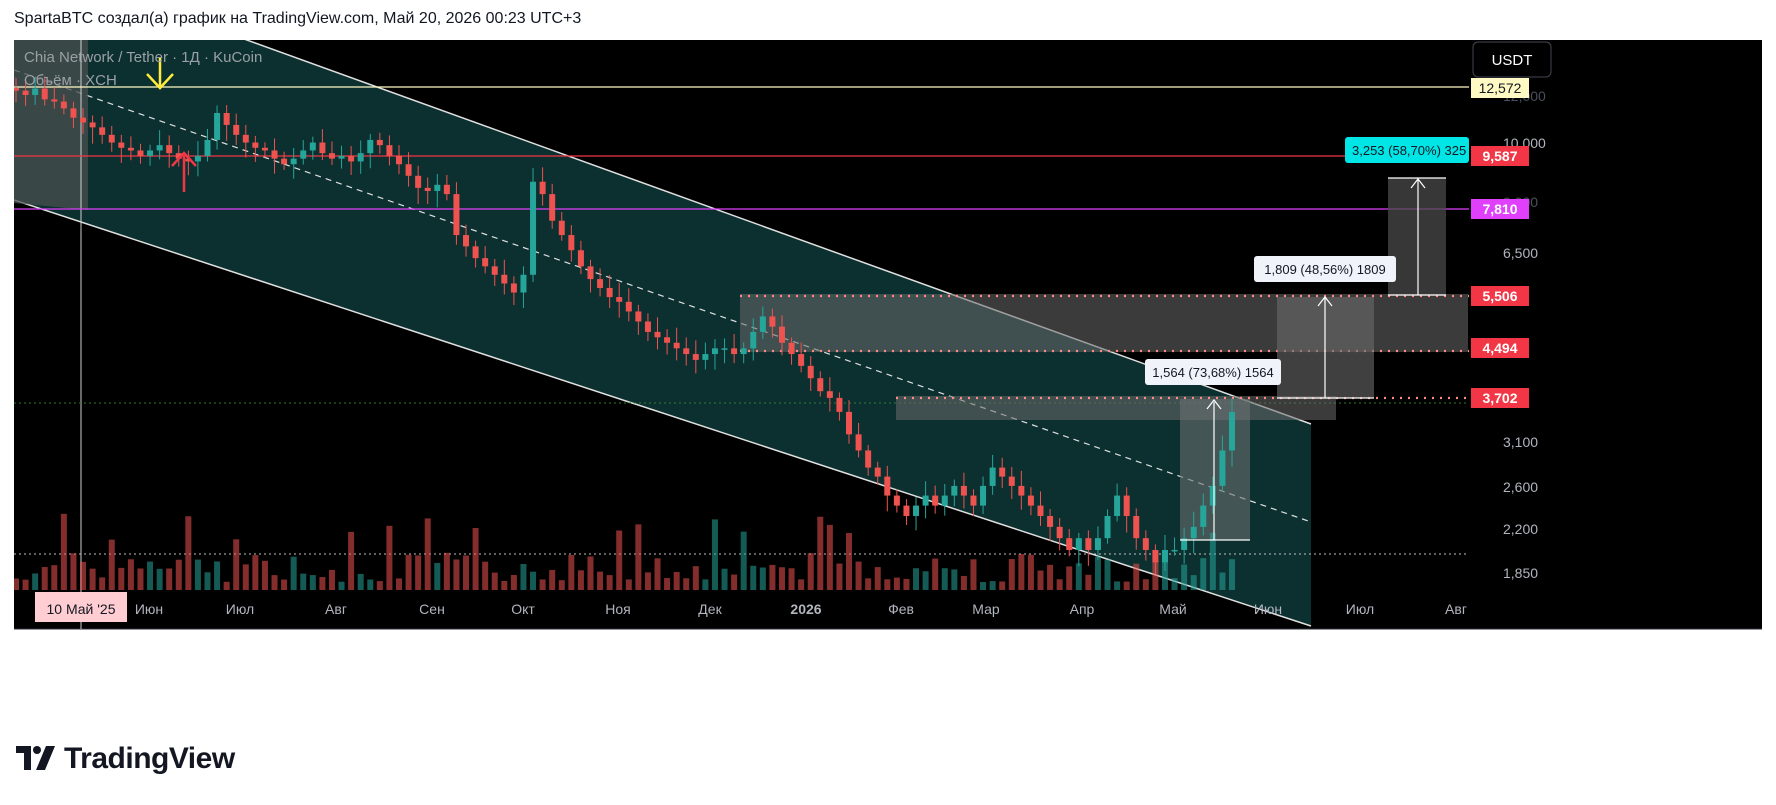 Image resolution: width=1776 pixels, height=805 pixels. Describe the element at coordinates (1512, 59) in the screenshot. I see `currency-button: USDT` at that location.